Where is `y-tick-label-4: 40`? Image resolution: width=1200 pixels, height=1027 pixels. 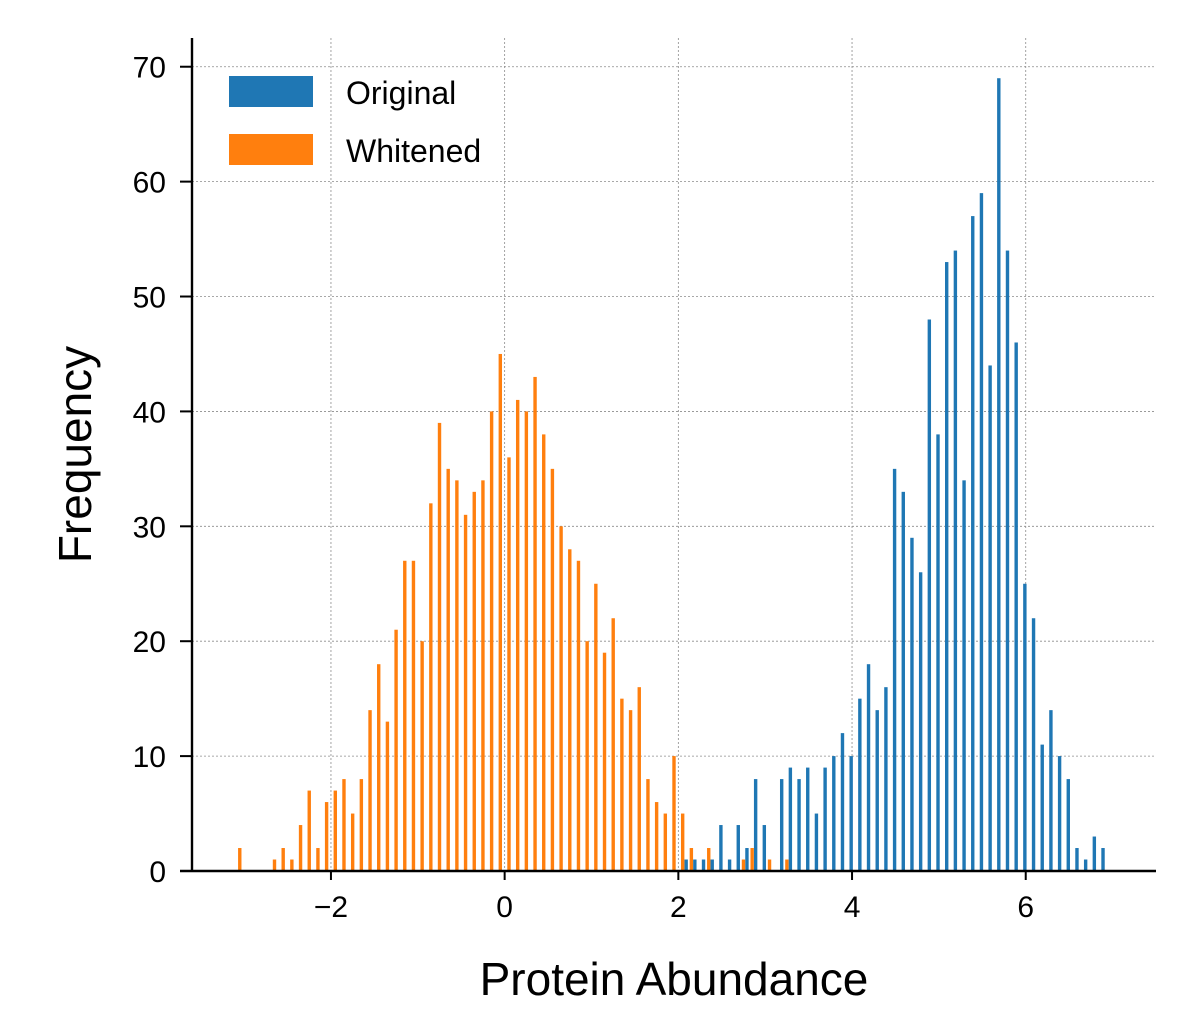 y-tick-label-4: 40 is located at coordinates (149, 412).